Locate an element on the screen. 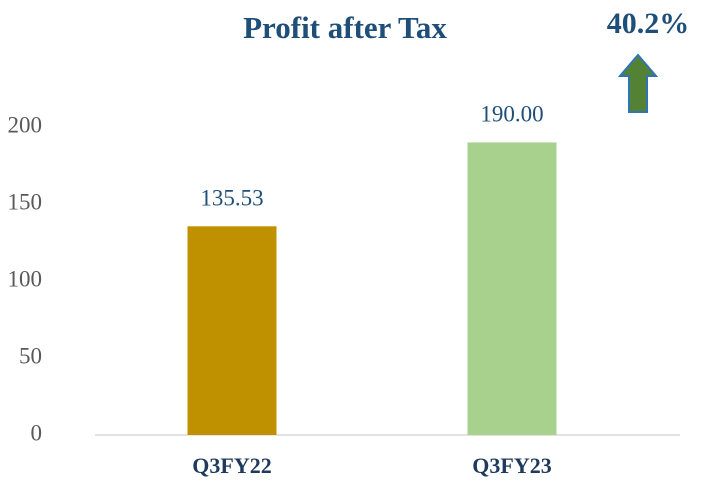 The image size is (718, 487). y-tick-label: 50 is located at coordinates (30, 355).